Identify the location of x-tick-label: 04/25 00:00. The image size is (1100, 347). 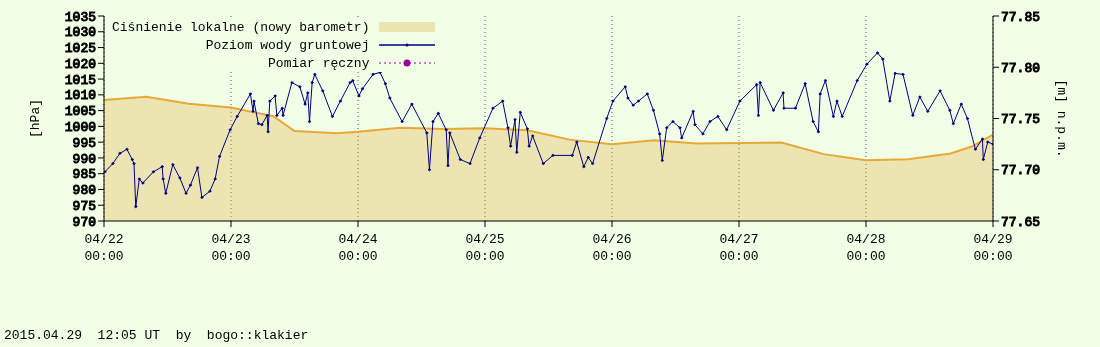
(485, 248).